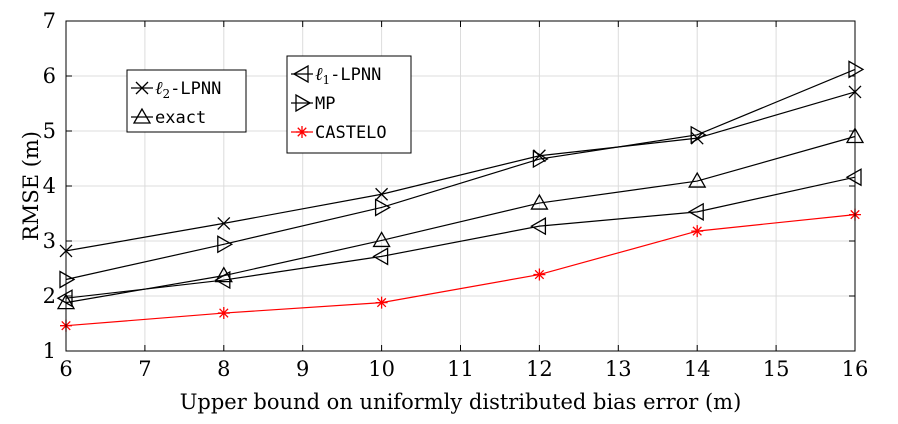 This screenshot has width=898, height=424. What do you see at coordinates (31, 186) in the screenshot?
I see `y-axis-title: RMSE (m)` at bounding box center [31, 186].